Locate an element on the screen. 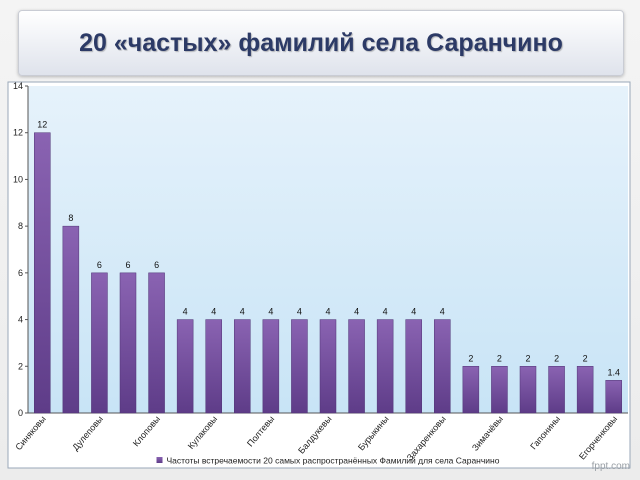 This screenshot has height=480, width=640. data-label: 12 is located at coordinates (42, 125).